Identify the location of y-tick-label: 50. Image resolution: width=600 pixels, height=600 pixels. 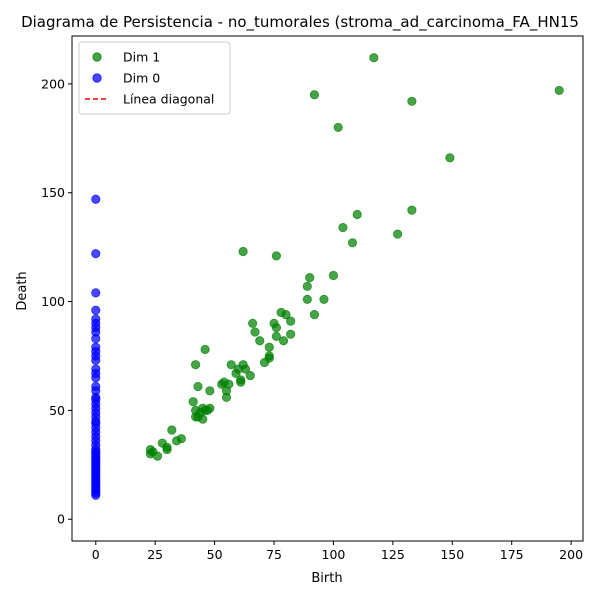
(57, 410).